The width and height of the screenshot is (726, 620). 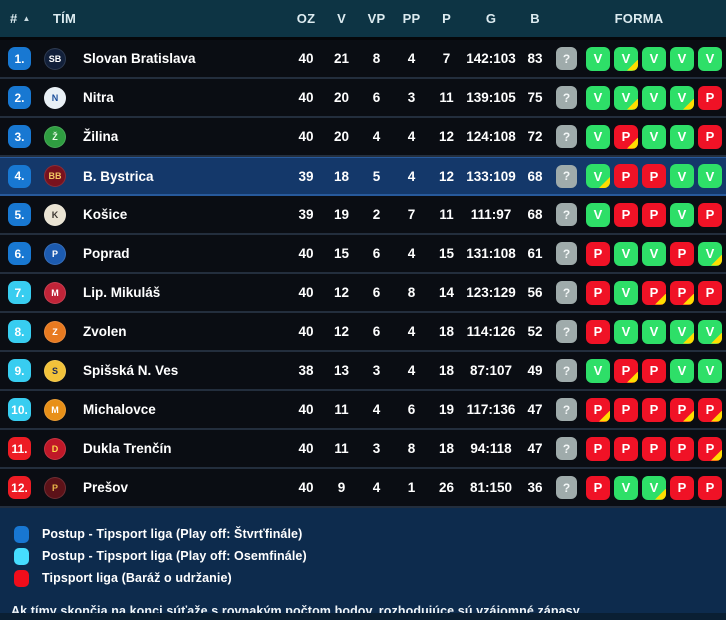 I want to click on team-name: Poprad, so click(x=106, y=253).